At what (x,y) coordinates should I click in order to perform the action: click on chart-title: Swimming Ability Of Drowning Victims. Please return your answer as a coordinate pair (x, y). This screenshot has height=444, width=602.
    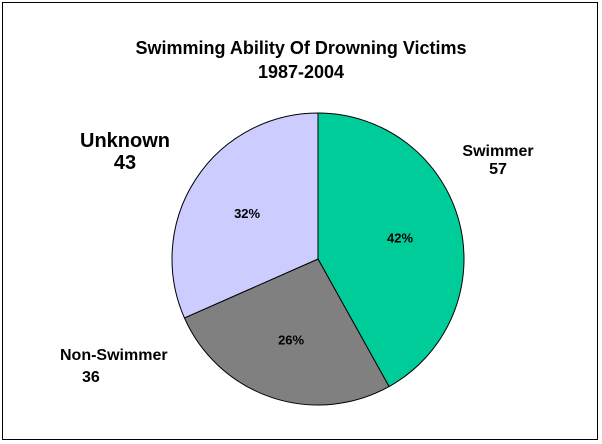
    Looking at the image, I should click on (301, 48).